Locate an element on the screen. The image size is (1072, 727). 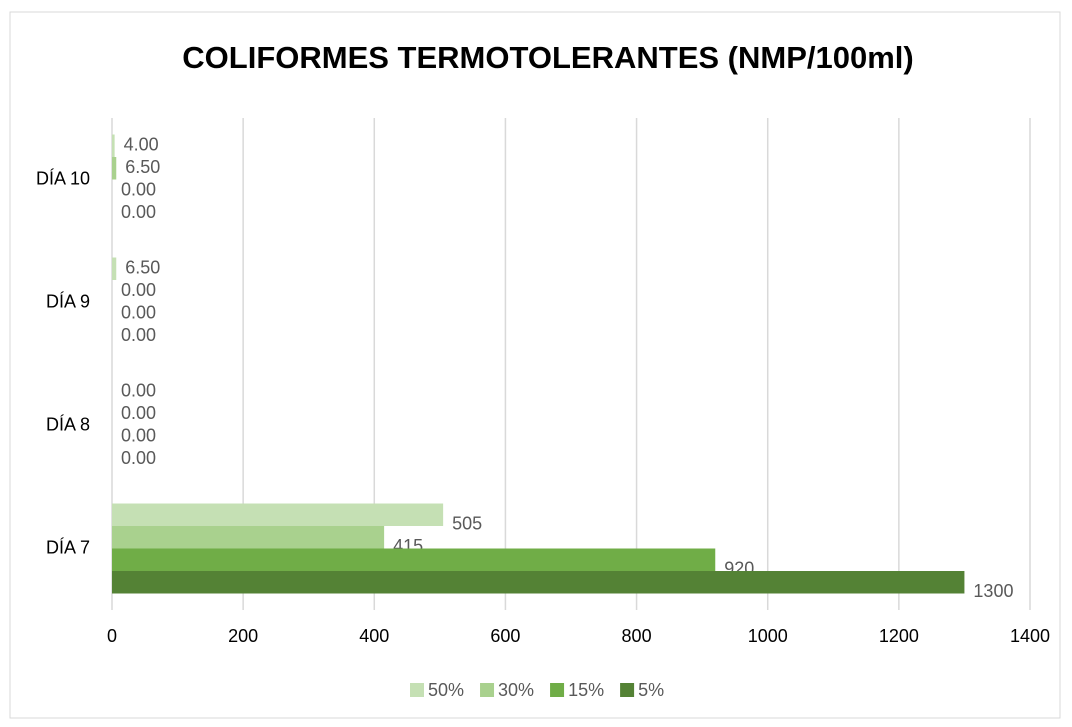
x-tick-label: 1200 is located at coordinates (899, 636).